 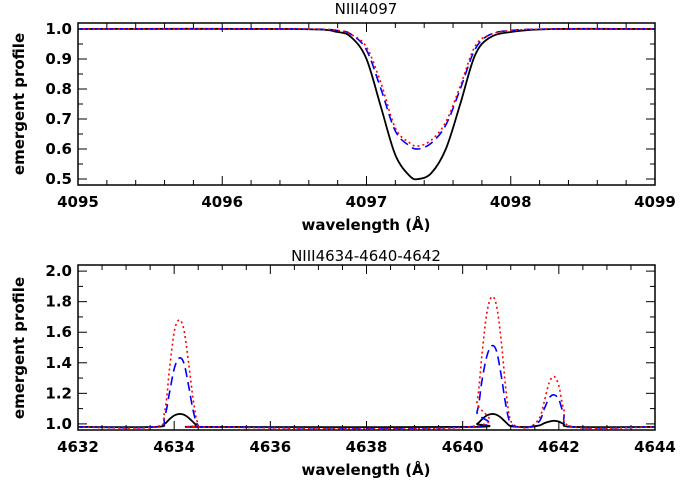 What do you see at coordinates (78, 202) in the screenshot?
I see `top-panel-x-tick-label: 4095` at bounding box center [78, 202].